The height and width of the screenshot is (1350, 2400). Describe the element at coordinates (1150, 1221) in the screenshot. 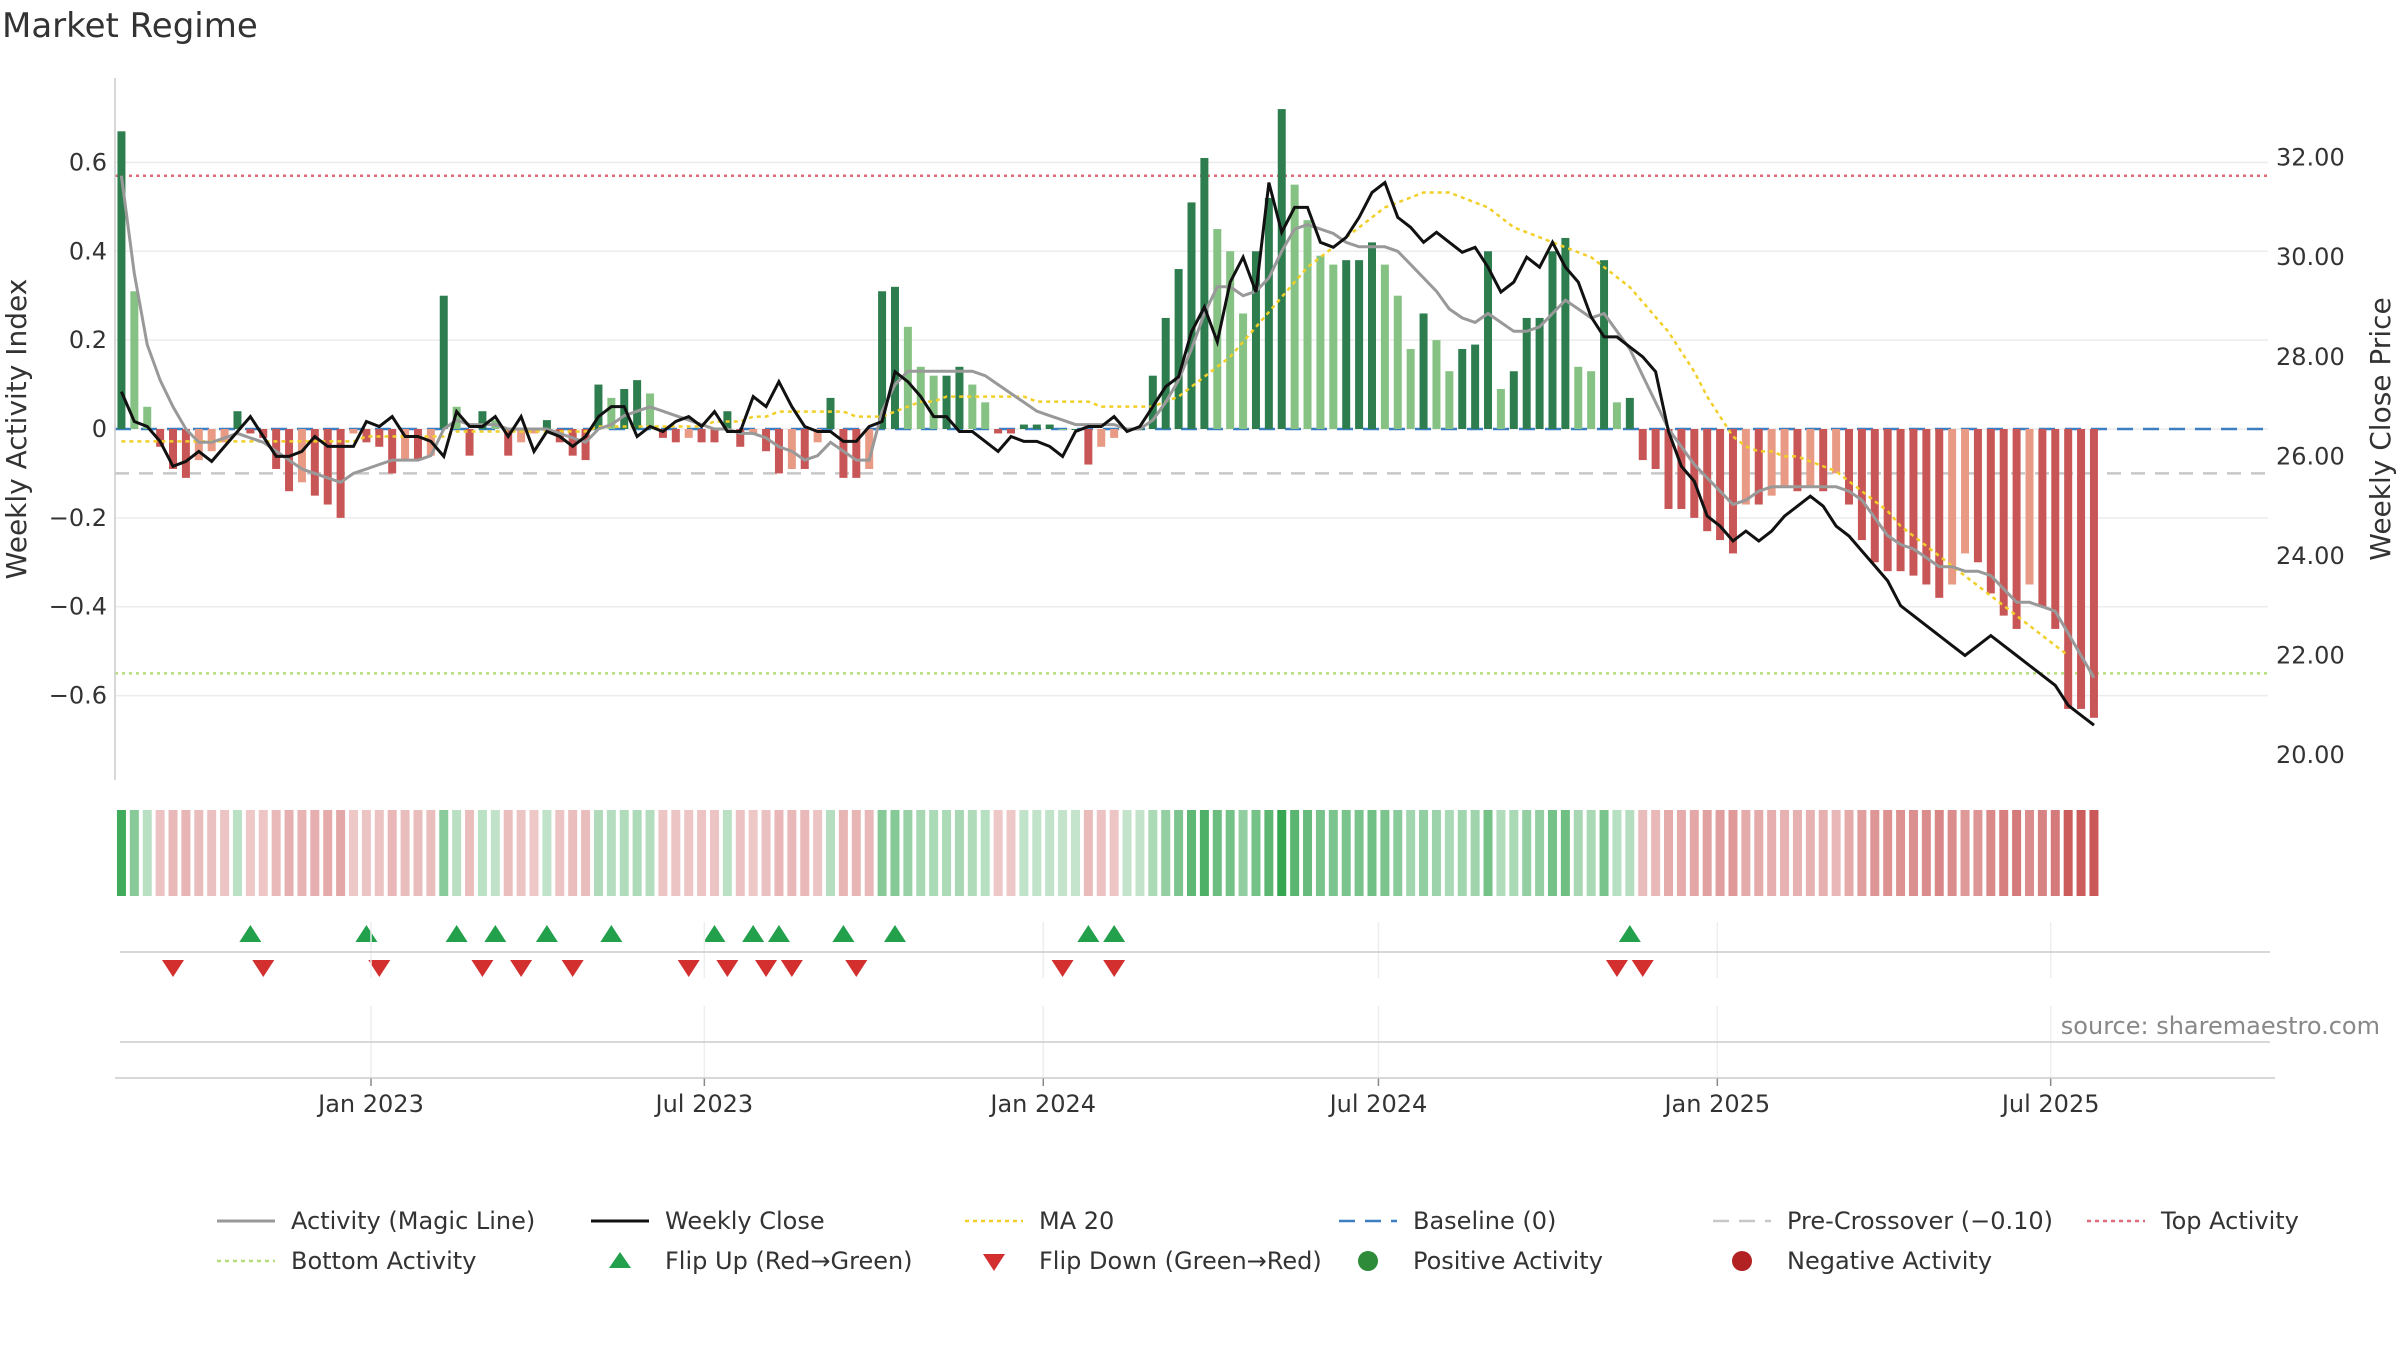

I see `legend-item: MA 20` at that location.